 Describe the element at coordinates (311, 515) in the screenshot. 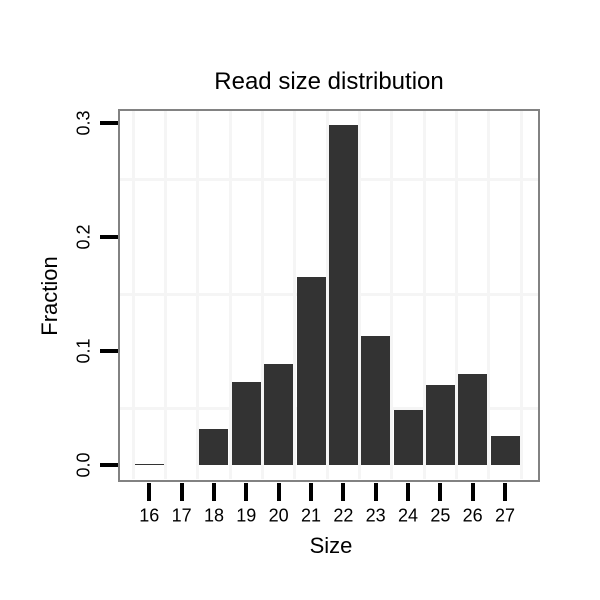

I see `x-tick-label: 21` at that location.